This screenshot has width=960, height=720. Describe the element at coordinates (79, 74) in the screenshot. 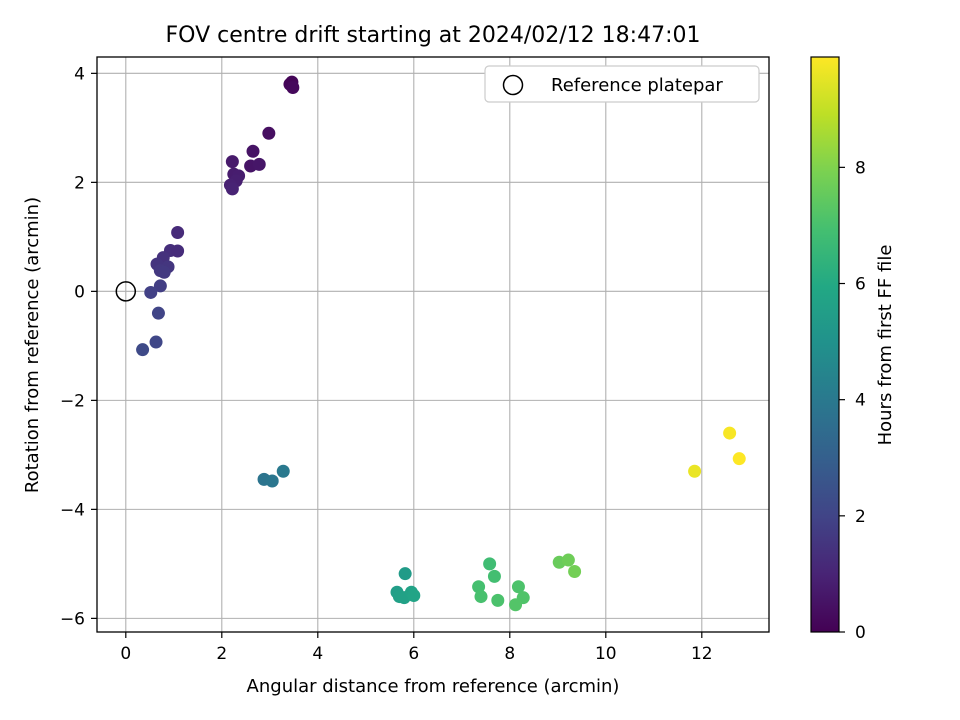

I see `y-tick-label: 4` at that location.